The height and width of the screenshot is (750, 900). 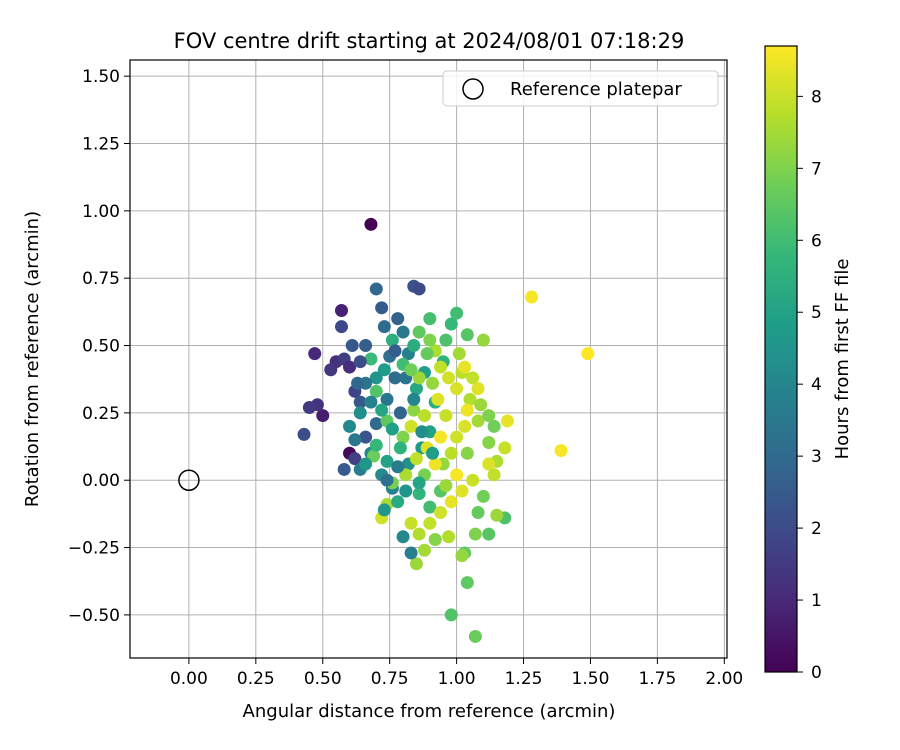 What do you see at coordinates (816, 601) in the screenshot?
I see `colorbar-tick-label: 1` at bounding box center [816, 601].